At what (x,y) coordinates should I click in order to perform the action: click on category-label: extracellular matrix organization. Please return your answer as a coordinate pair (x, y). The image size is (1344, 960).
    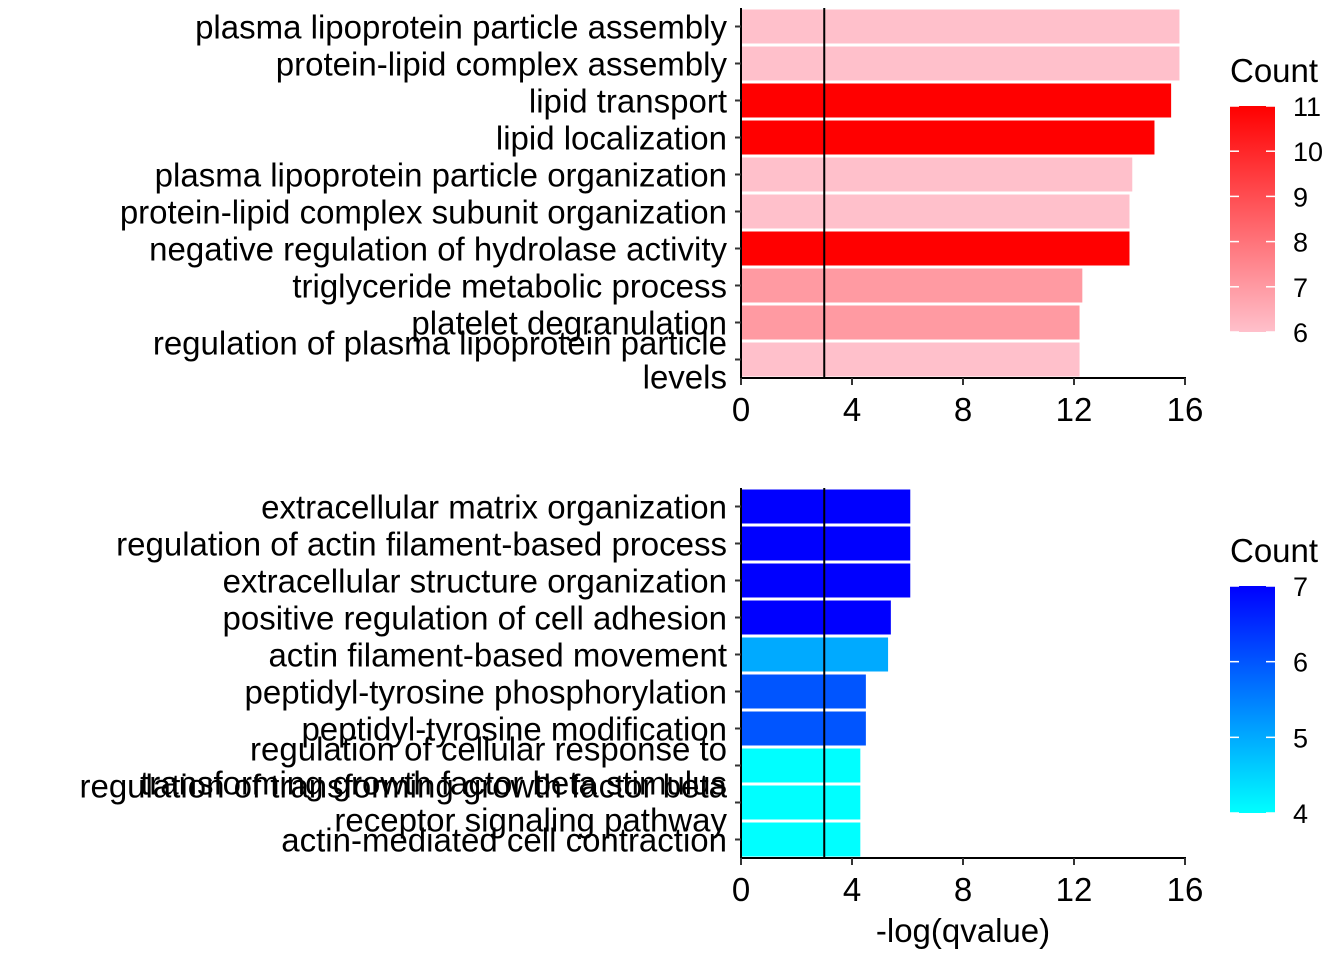
    Looking at the image, I should click on (494, 507).